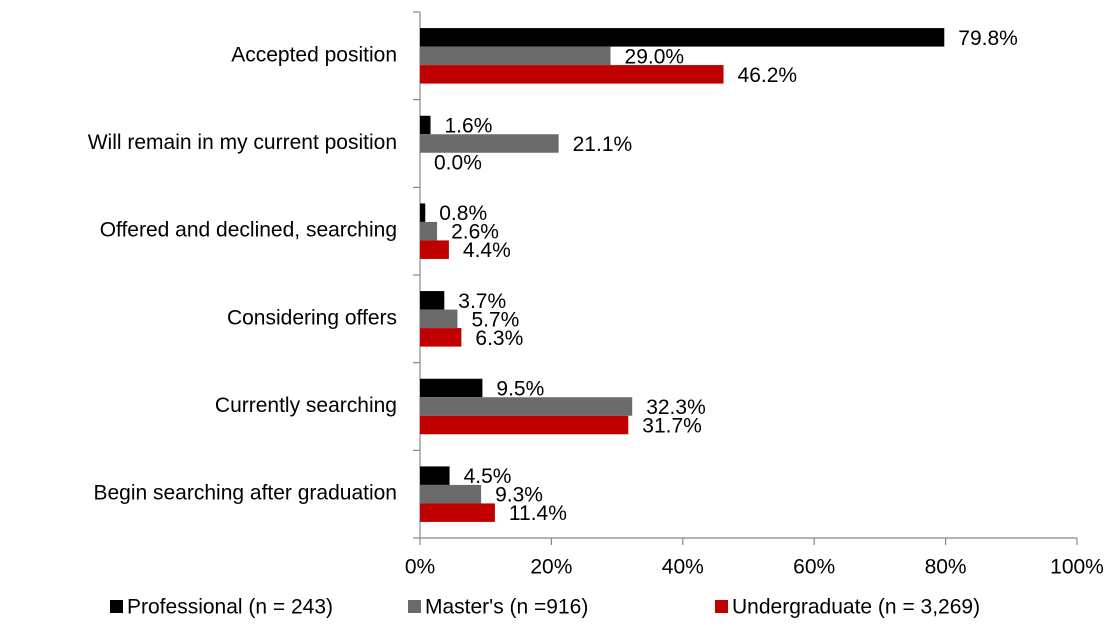 This screenshot has width=1113, height=632. What do you see at coordinates (420, 567) in the screenshot?
I see `x-tick-label: 0%` at bounding box center [420, 567].